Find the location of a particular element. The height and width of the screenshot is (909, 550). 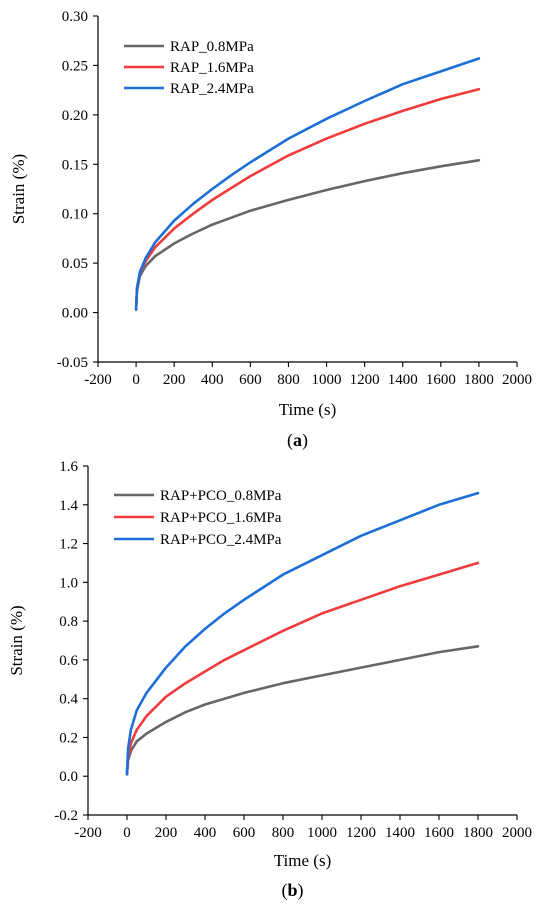

y-tick-label: 0.15 is located at coordinates (75, 165).